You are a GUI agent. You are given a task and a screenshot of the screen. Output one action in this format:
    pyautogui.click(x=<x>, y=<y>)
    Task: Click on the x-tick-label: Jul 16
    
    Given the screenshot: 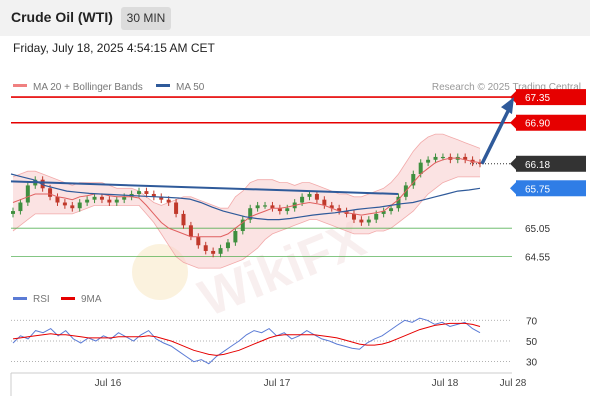 What is the action you would take?
    pyautogui.click(x=108, y=383)
    